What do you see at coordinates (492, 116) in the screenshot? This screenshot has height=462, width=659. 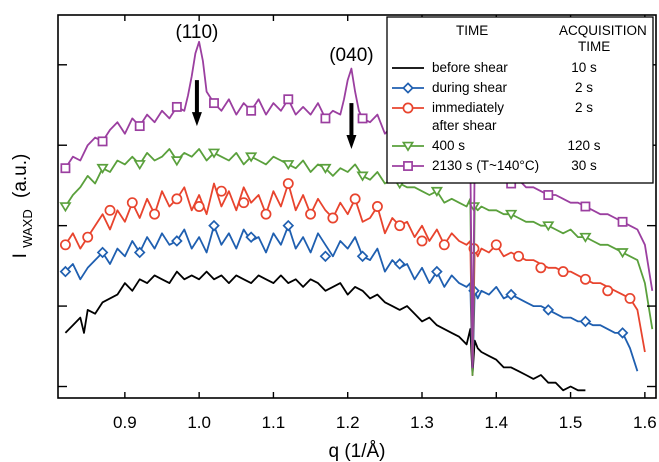 I see `legend-row-2: immediately 2 s after shear` at bounding box center [492, 116].